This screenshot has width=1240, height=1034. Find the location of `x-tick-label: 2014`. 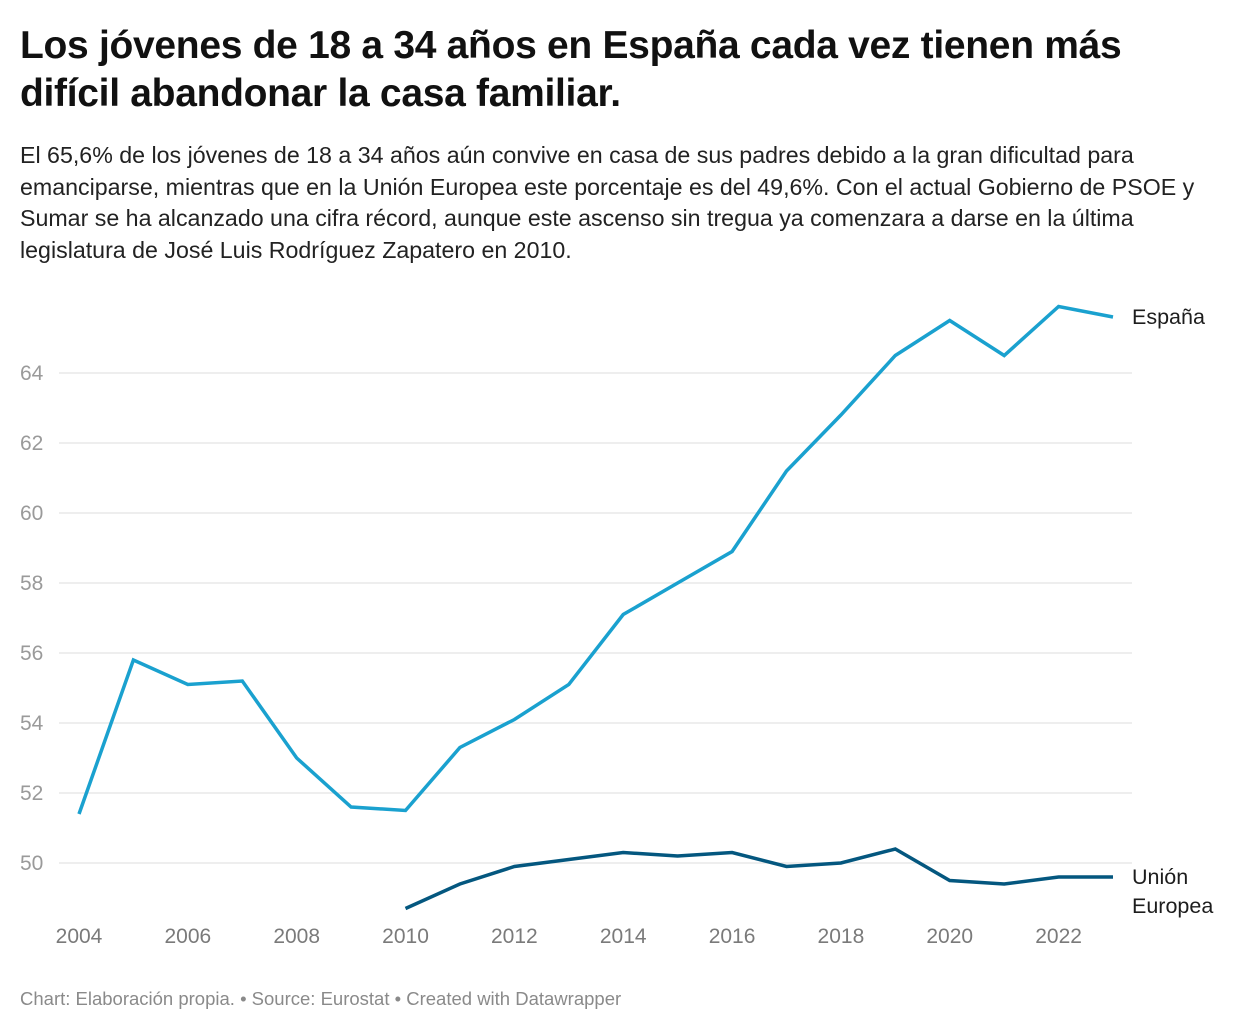

x-tick-label: 2014 is located at coordinates (623, 936).